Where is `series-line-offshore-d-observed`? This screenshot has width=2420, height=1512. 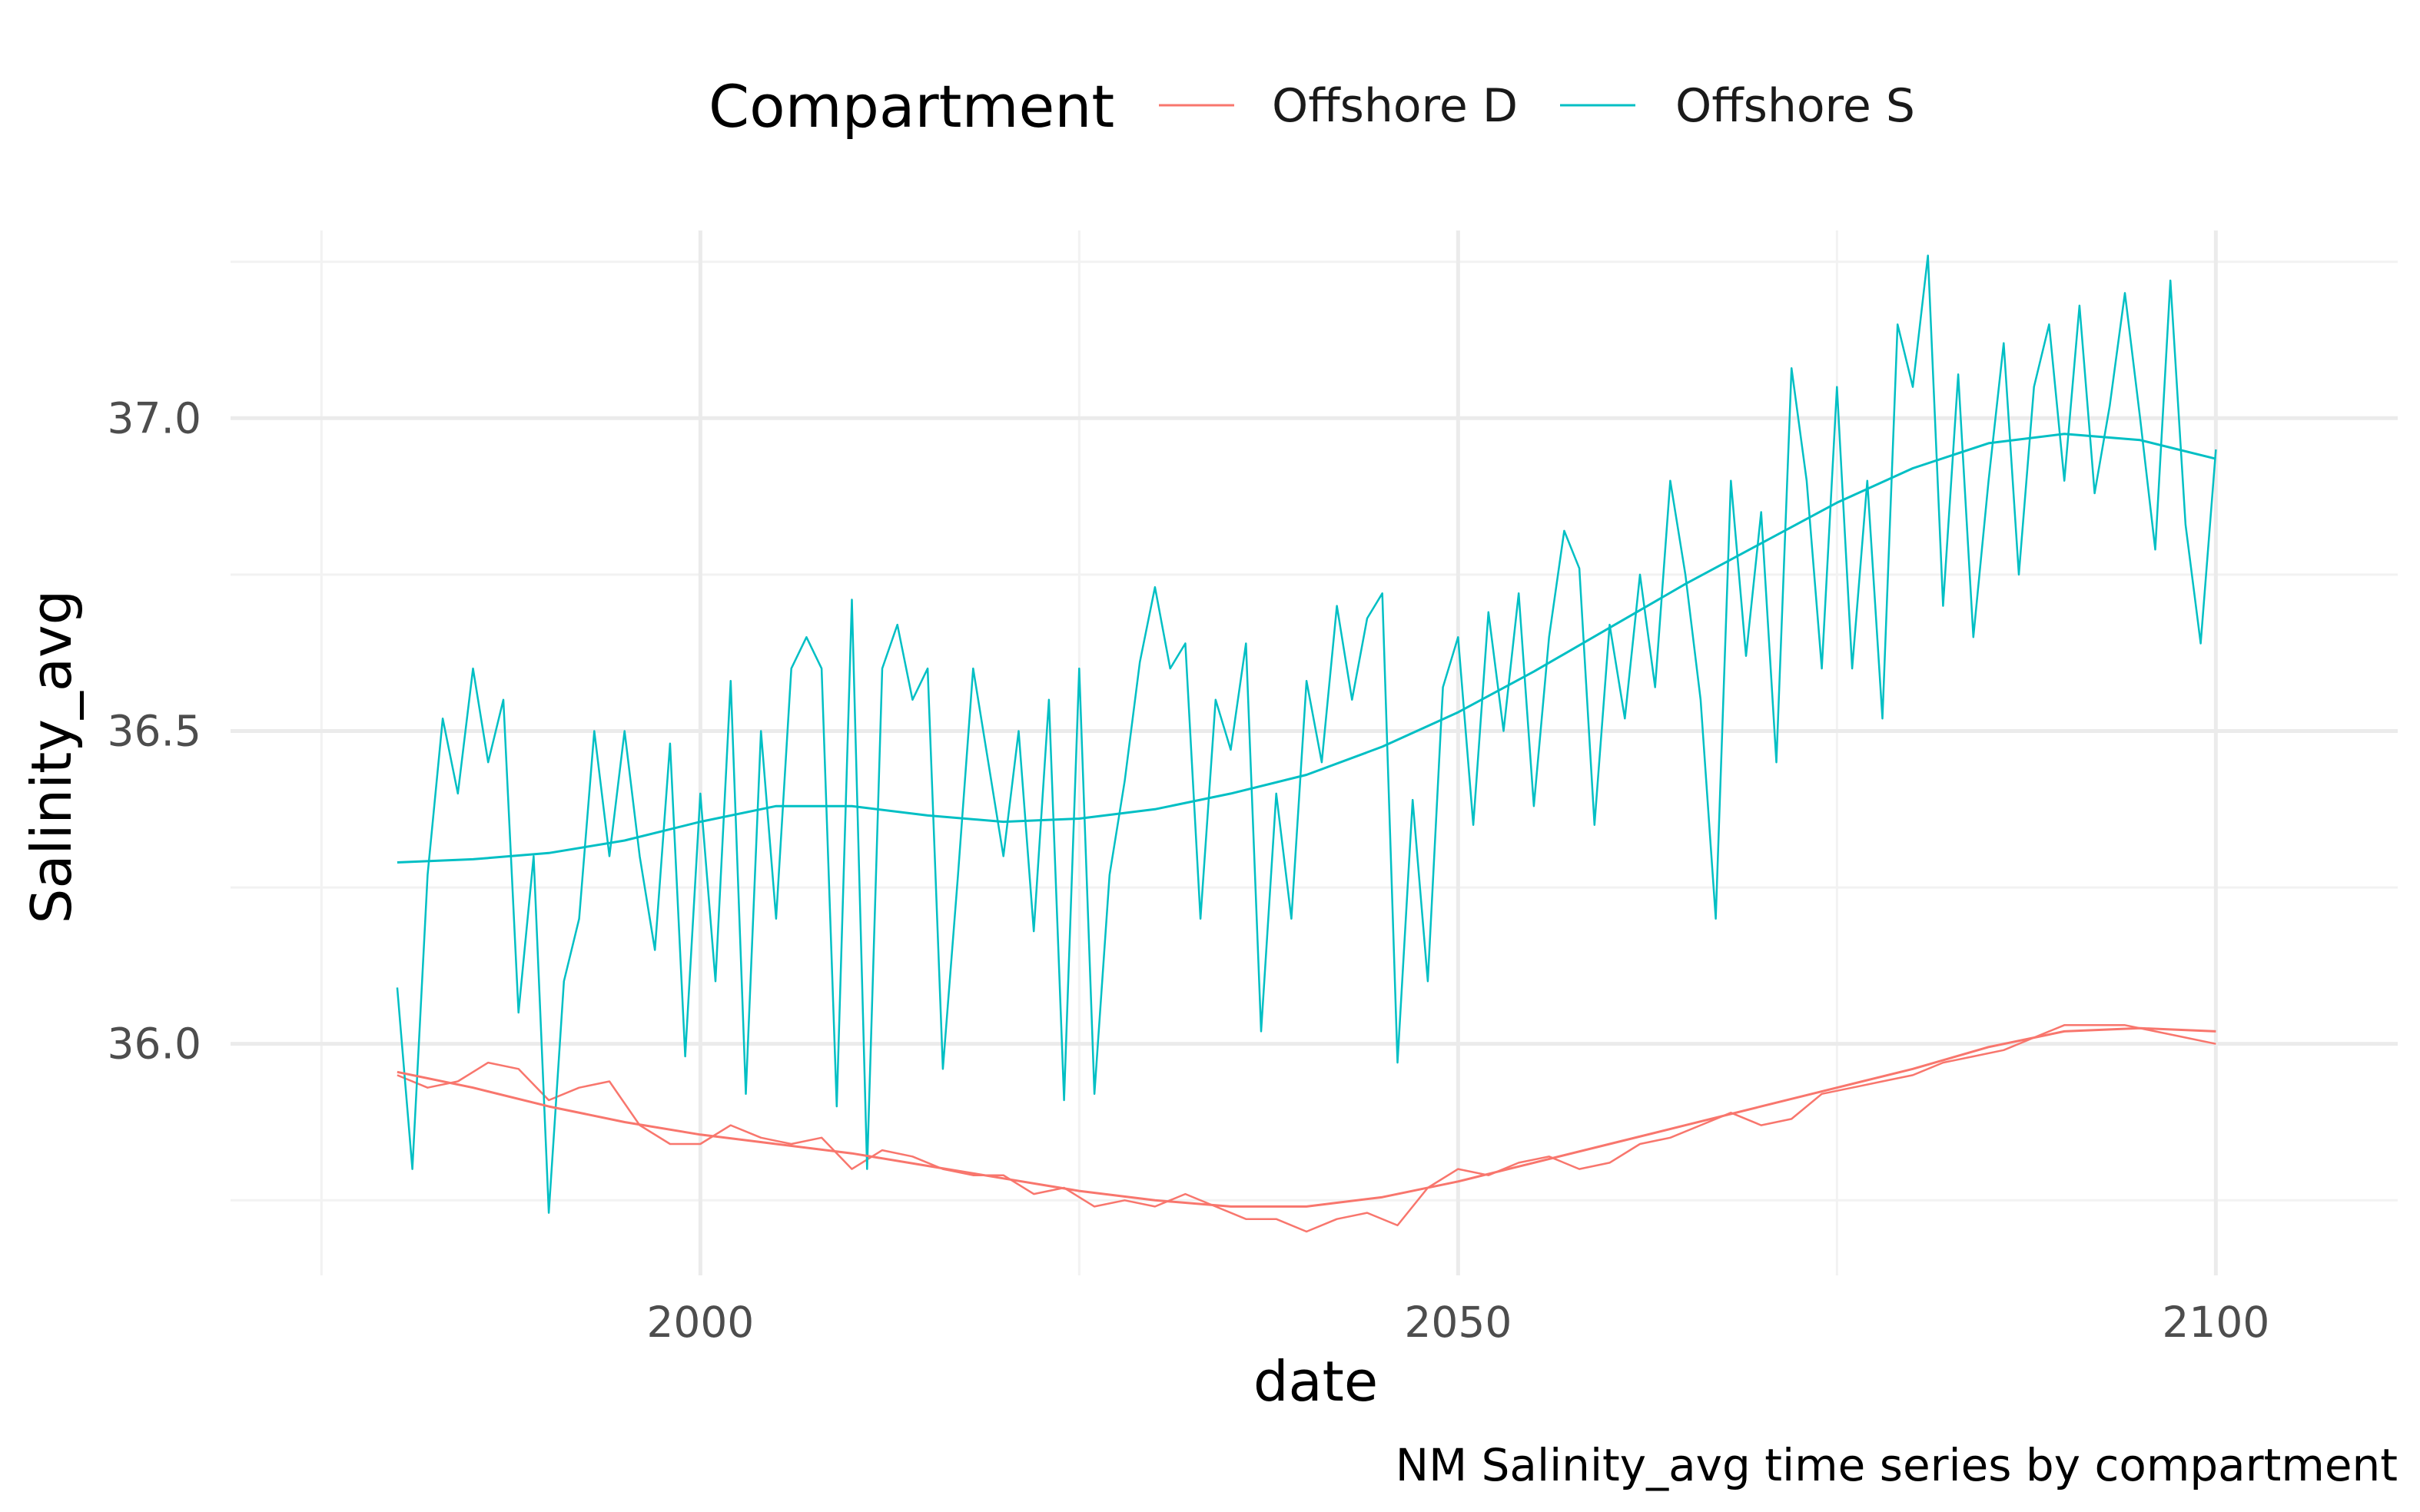 series-line-offshore-d-observed is located at coordinates (1306, 1128).